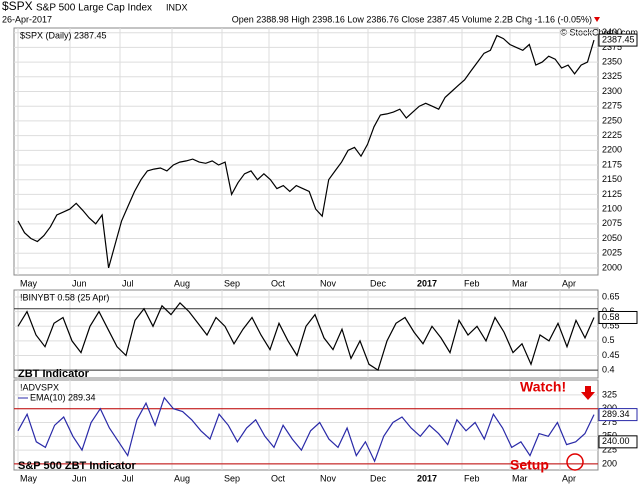 The image size is (640, 485). Describe the element at coordinates (543, 387) in the screenshot. I see `annotation: Watch!` at that location.